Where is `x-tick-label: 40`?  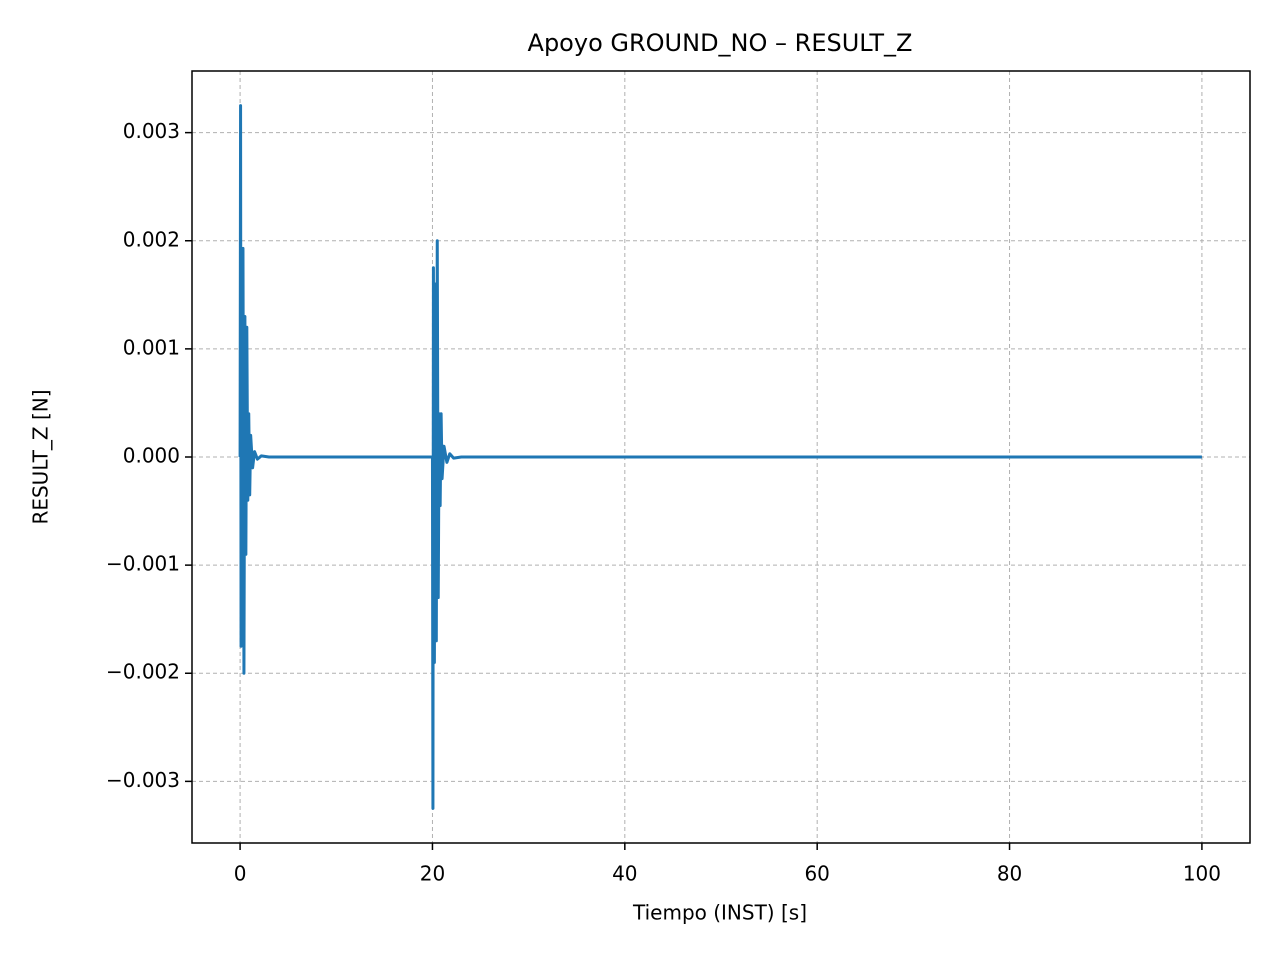
x-tick-label: 40 is located at coordinates (624, 874).